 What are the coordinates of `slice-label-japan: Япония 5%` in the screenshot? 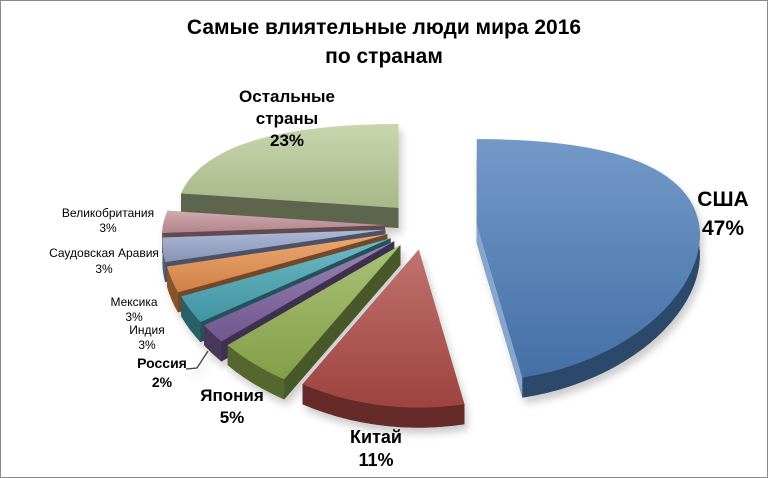 It's located at (232, 407).